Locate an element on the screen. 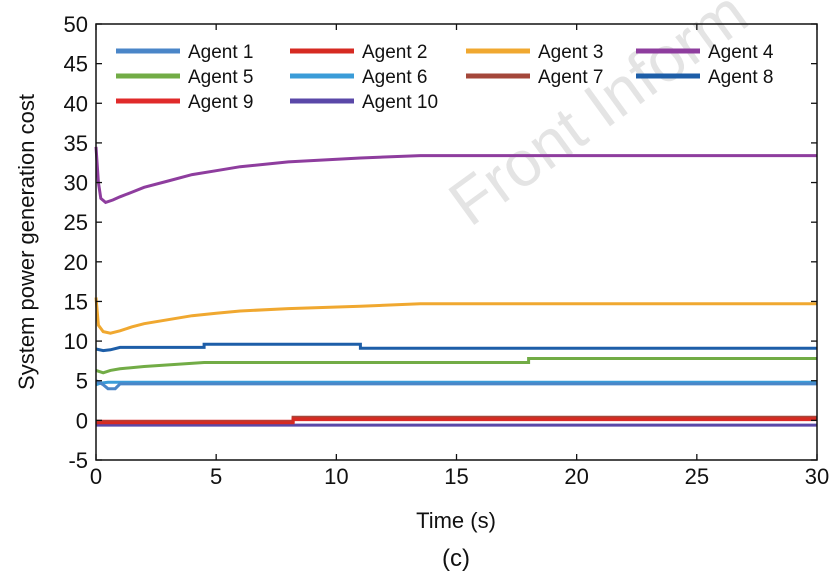 The height and width of the screenshot is (576, 831). legend-label: Agent 2 is located at coordinates (395, 52).